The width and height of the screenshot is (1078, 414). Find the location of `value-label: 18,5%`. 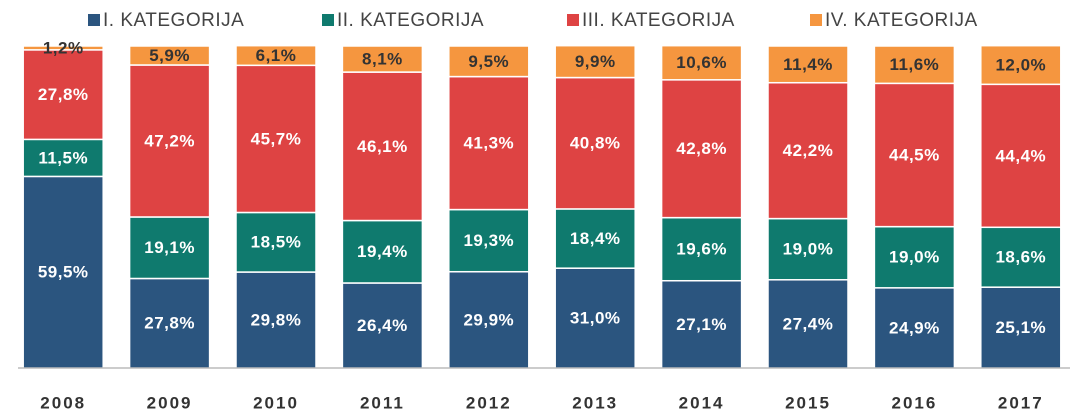

value-label: 18,5% is located at coordinates (276, 242).